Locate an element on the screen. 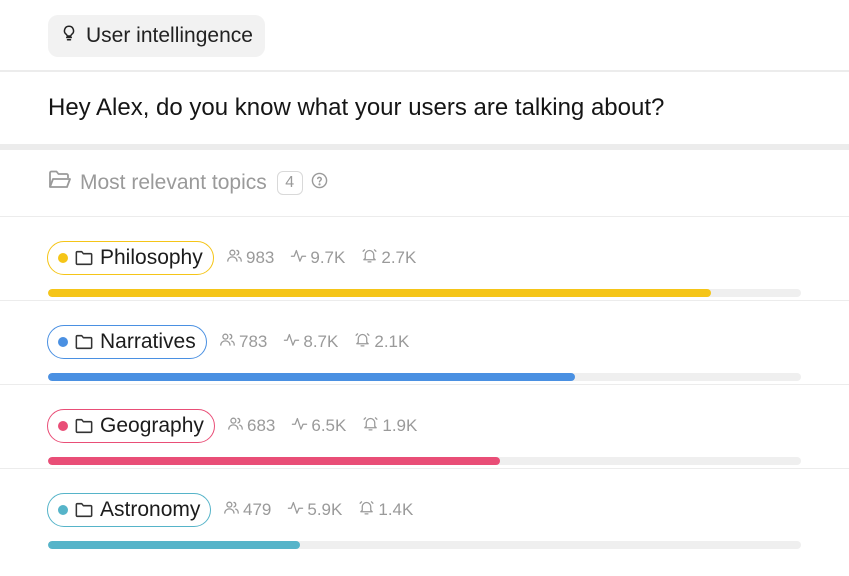 The image size is (849, 576). users-stat: 683 is located at coordinates (251, 426).